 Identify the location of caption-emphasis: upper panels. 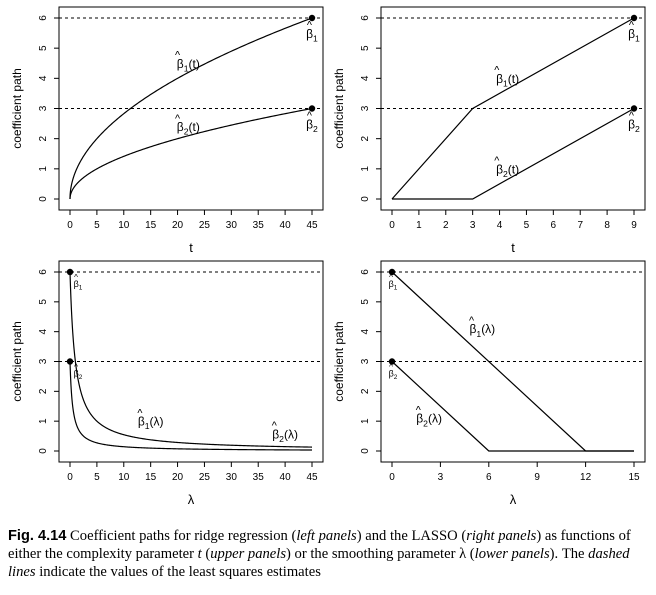
(248, 554).